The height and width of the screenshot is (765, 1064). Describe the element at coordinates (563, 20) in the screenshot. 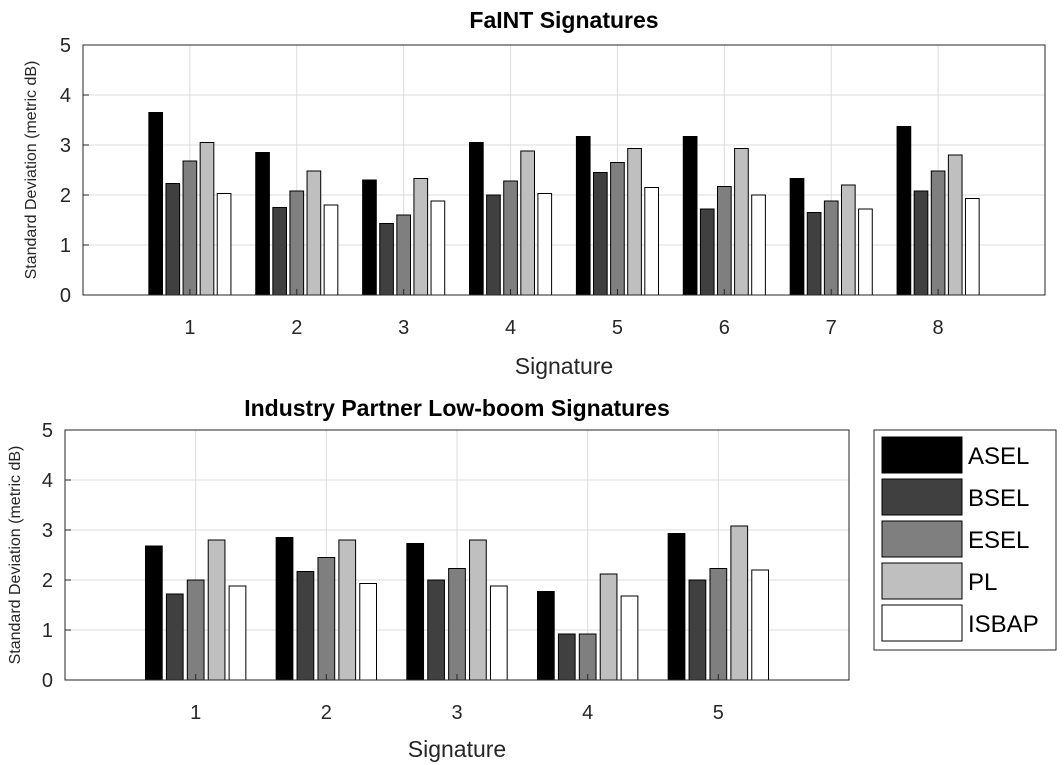

I see `chart-title: FaINT Signatures` at that location.